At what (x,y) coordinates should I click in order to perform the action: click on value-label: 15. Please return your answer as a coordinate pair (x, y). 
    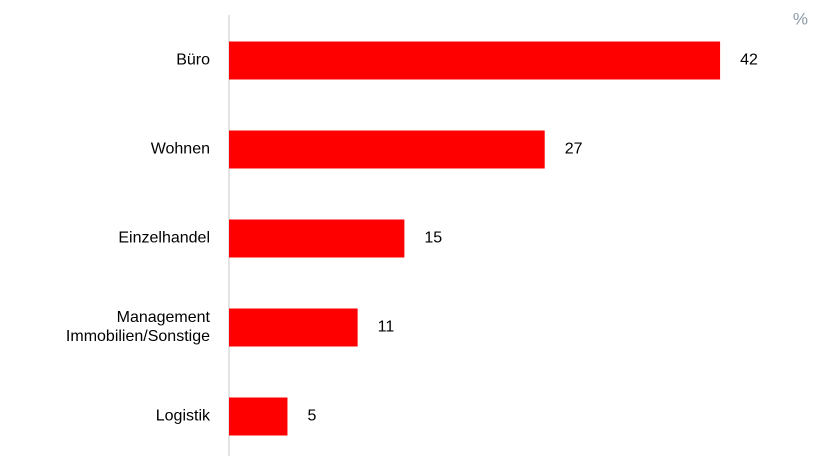
    Looking at the image, I should click on (433, 238).